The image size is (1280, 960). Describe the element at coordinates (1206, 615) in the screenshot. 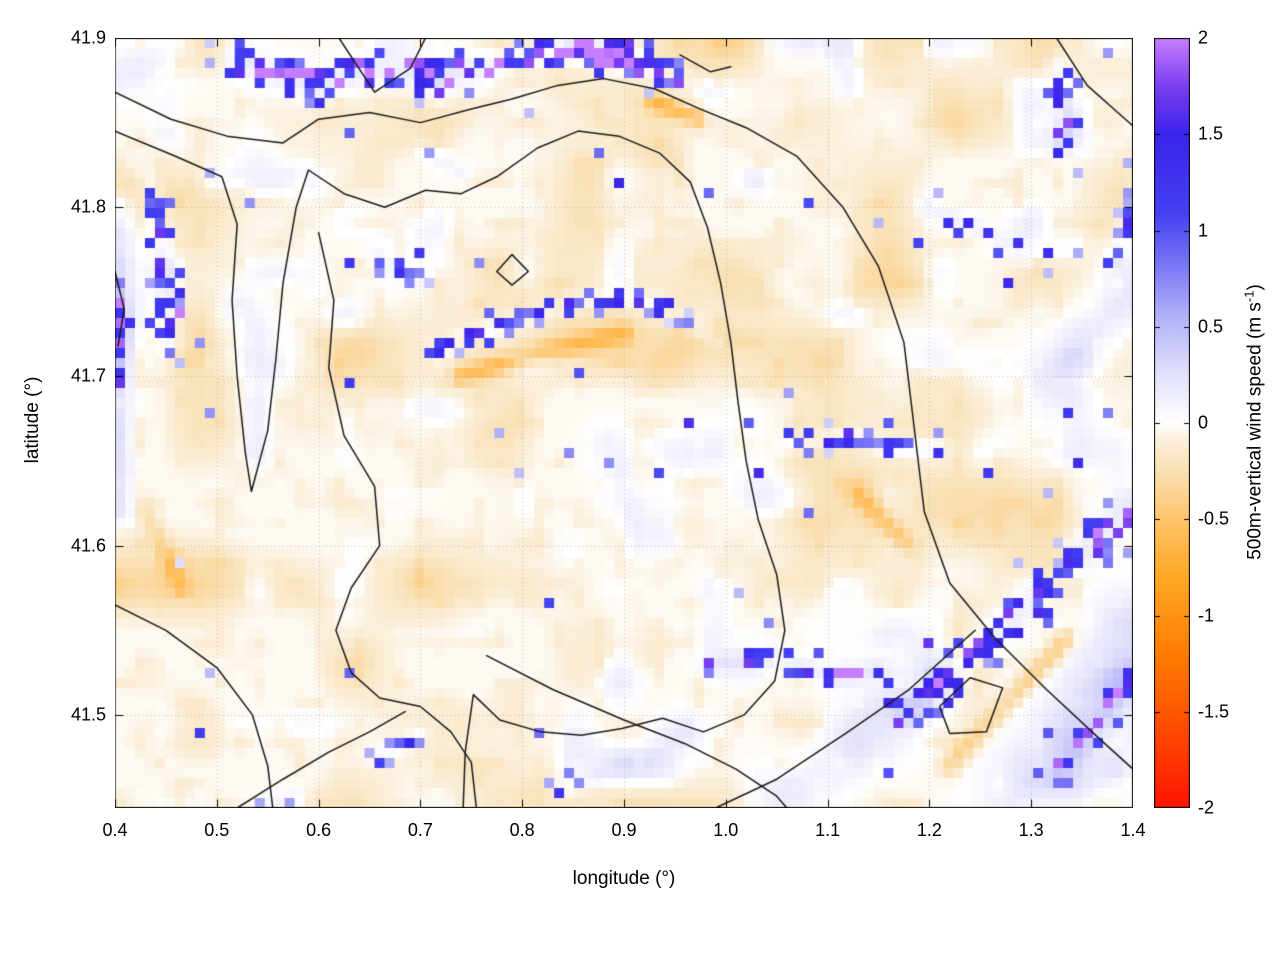

I see `colorbar-tick-label: -1` at that location.